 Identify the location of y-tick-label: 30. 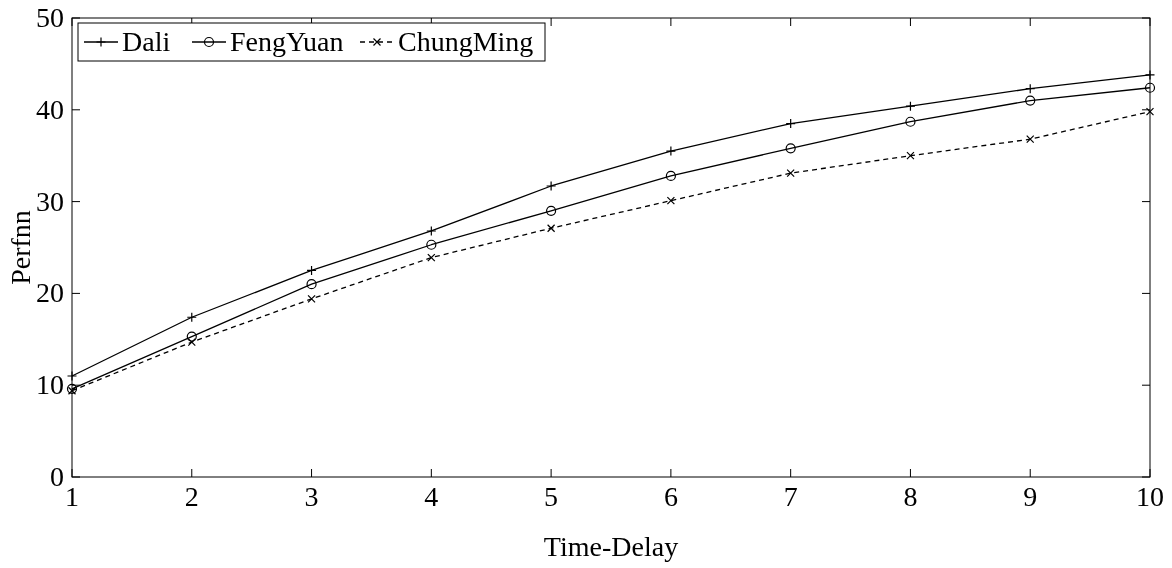
(50, 201).